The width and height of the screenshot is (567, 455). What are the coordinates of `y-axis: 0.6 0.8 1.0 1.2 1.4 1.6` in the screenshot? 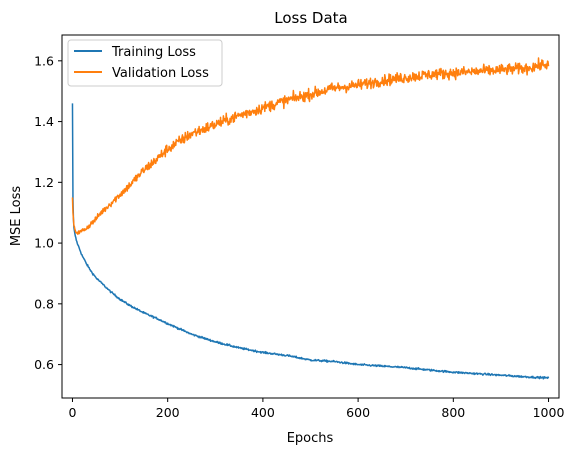 It's located at (48, 212).